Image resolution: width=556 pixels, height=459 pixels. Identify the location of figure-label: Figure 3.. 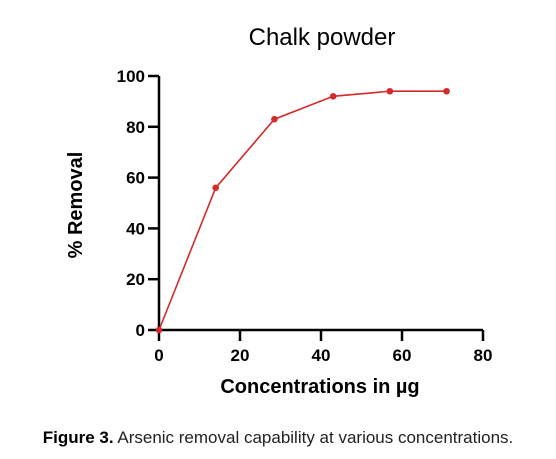
(78, 437).